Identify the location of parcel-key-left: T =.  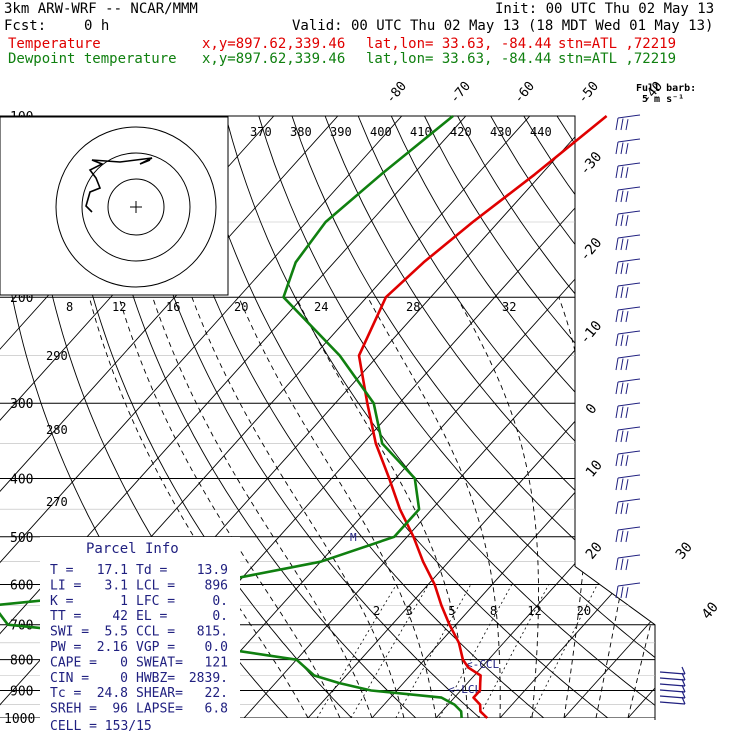
(62, 570).